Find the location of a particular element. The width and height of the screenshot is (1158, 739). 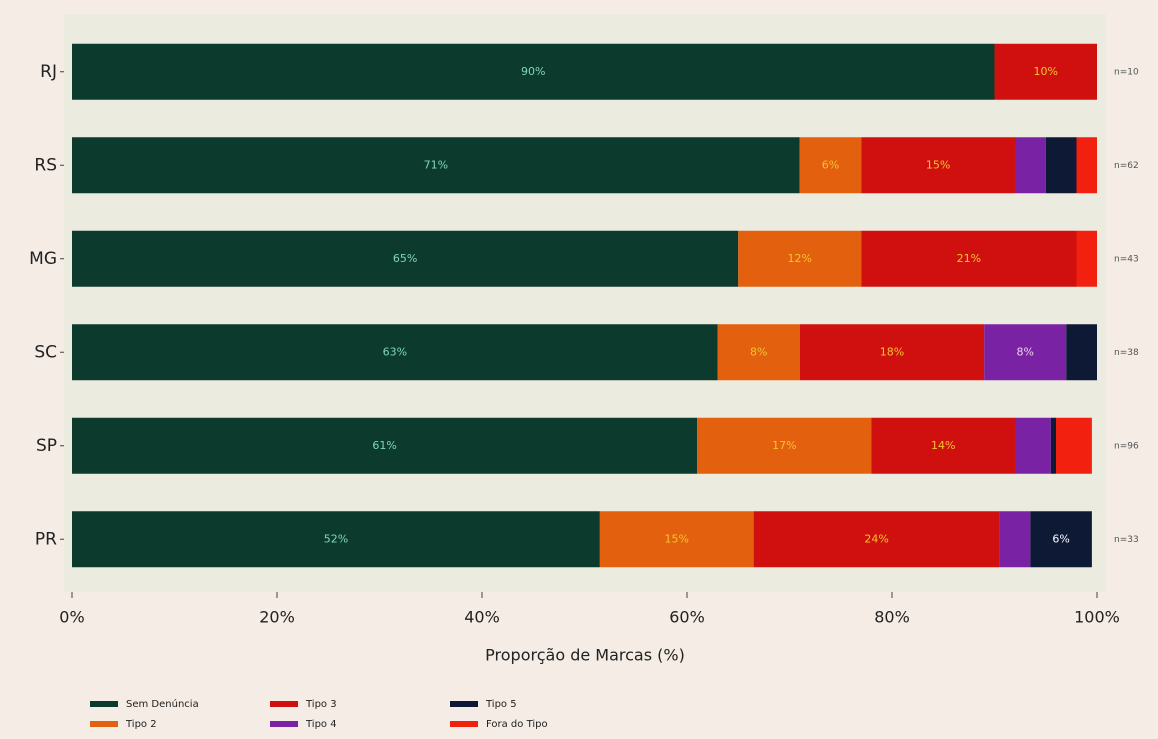

legend-label: Sem Denúncia is located at coordinates (162, 704).